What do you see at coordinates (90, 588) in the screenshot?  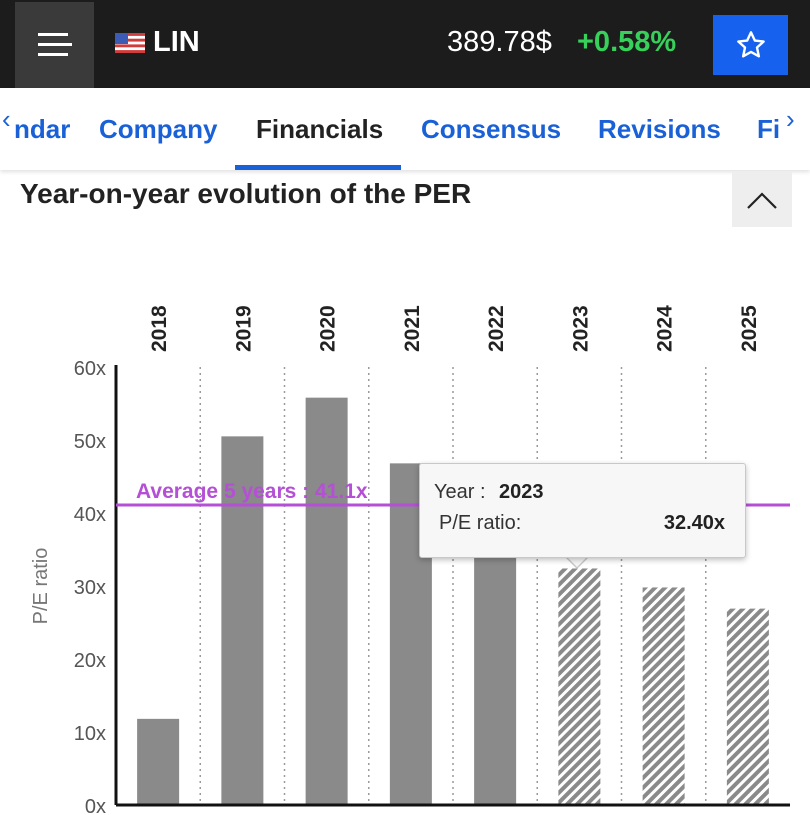 I see `y-tick-label: 30x` at bounding box center [90, 588].